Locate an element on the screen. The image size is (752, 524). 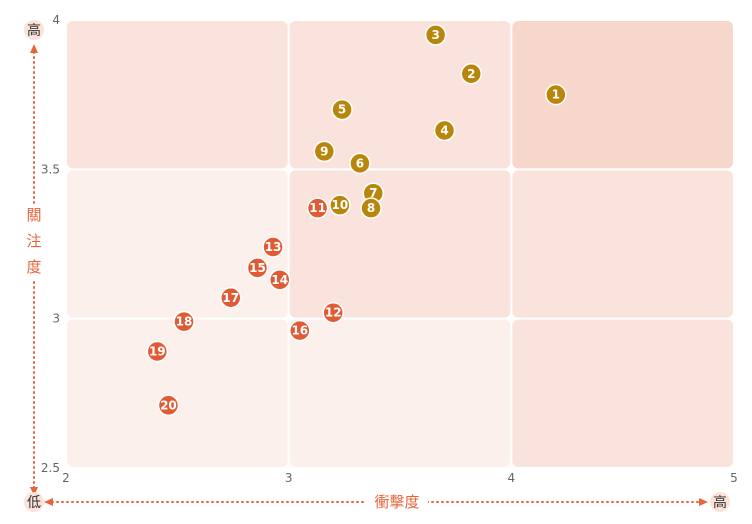
y-tick-label: 3.5 is located at coordinates (50, 169).